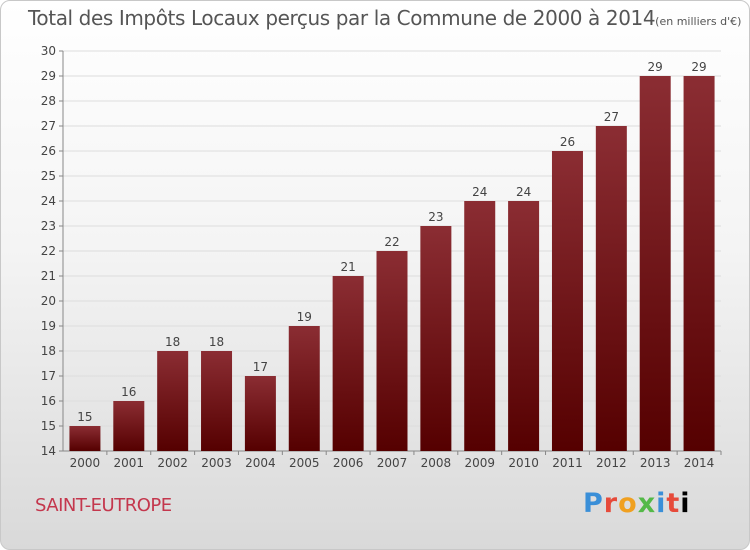 The width and height of the screenshot is (750, 550). What do you see at coordinates (698, 21) in the screenshot?
I see `chart-unit-label: (en milliers d'€)` at bounding box center [698, 21].